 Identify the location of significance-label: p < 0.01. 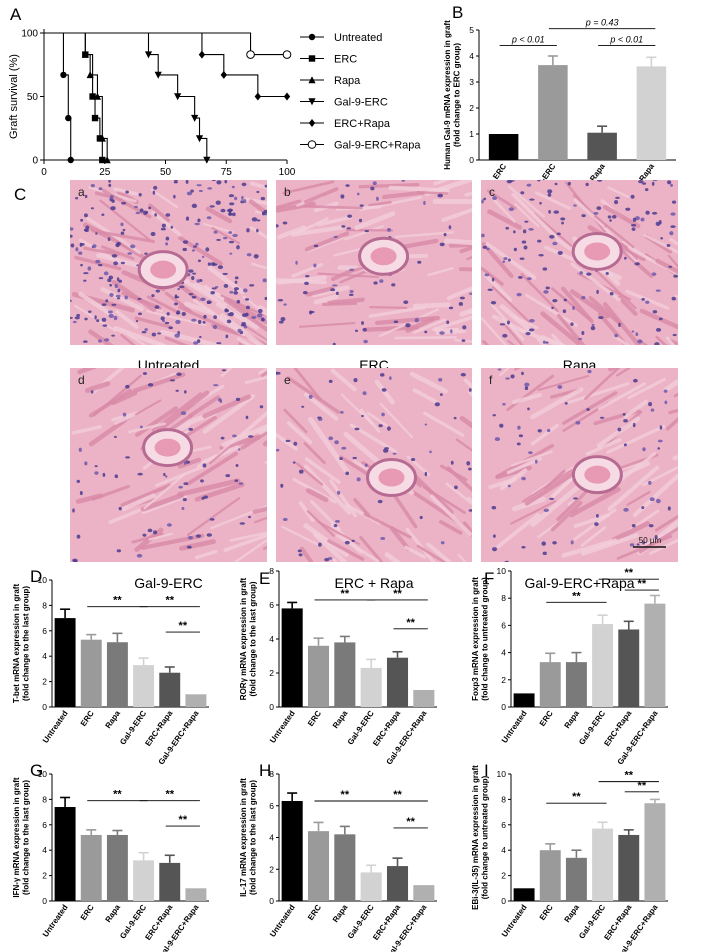
(626, 40).